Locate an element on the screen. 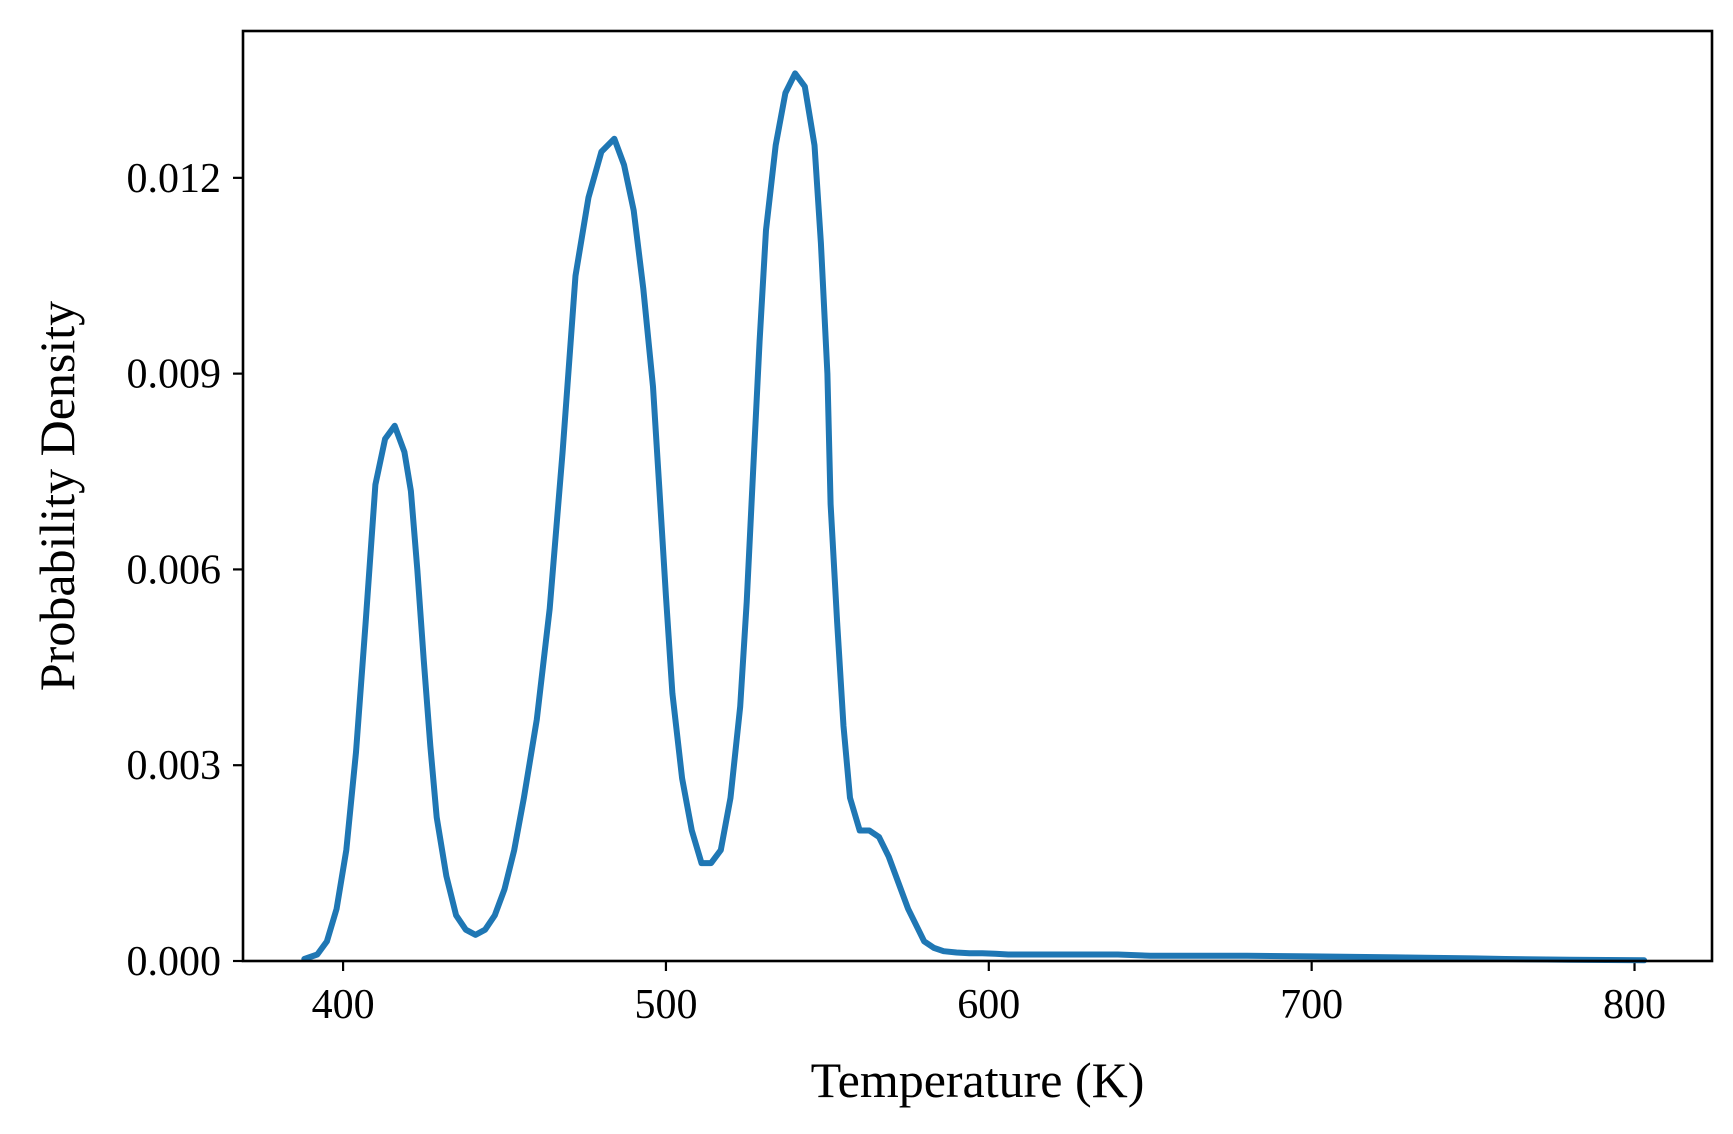  y-tick-label: 0.003 is located at coordinates (174, 766).